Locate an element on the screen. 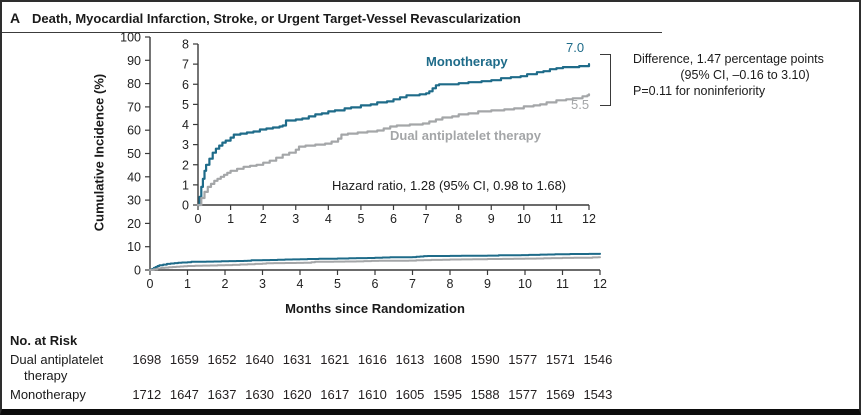 Image resolution: width=861 pixels, height=415 pixels. y-tick-label: 3 is located at coordinates (185, 145).